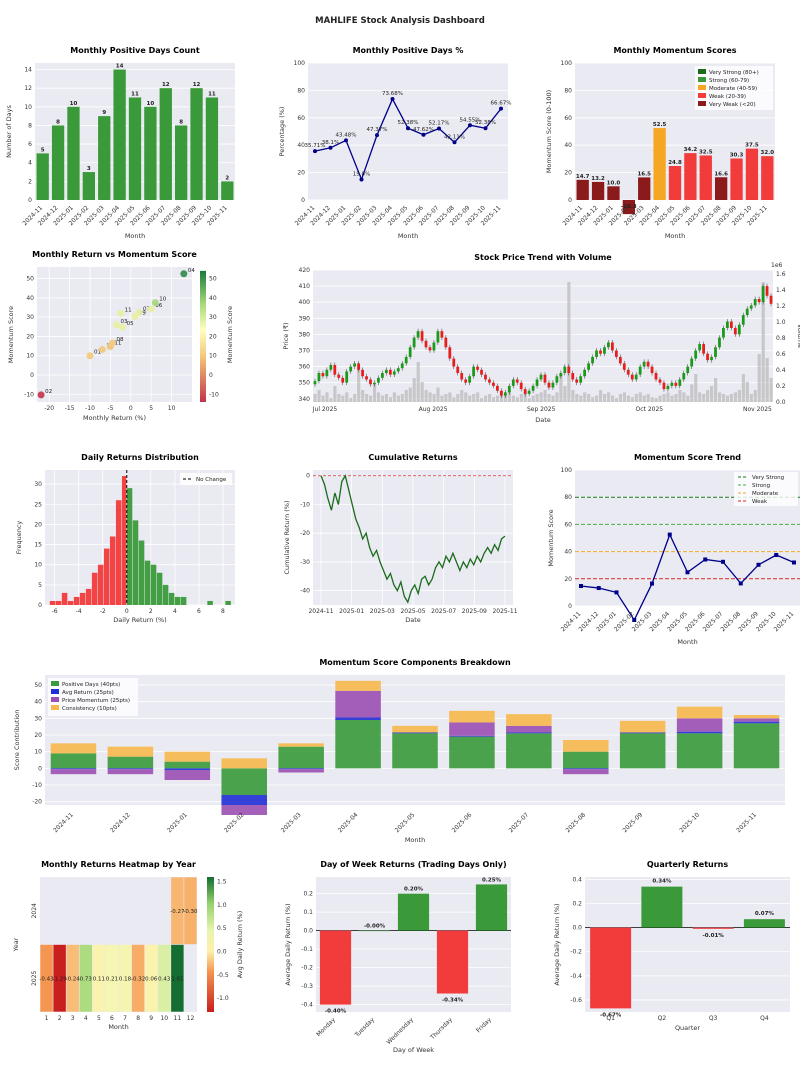 The width and height of the screenshot is (800, 1066). What do you see at coordinates (325, 409) in the screenshot?
I see `x-tick-label: Jul 2025` at bounding box center [325, 409].